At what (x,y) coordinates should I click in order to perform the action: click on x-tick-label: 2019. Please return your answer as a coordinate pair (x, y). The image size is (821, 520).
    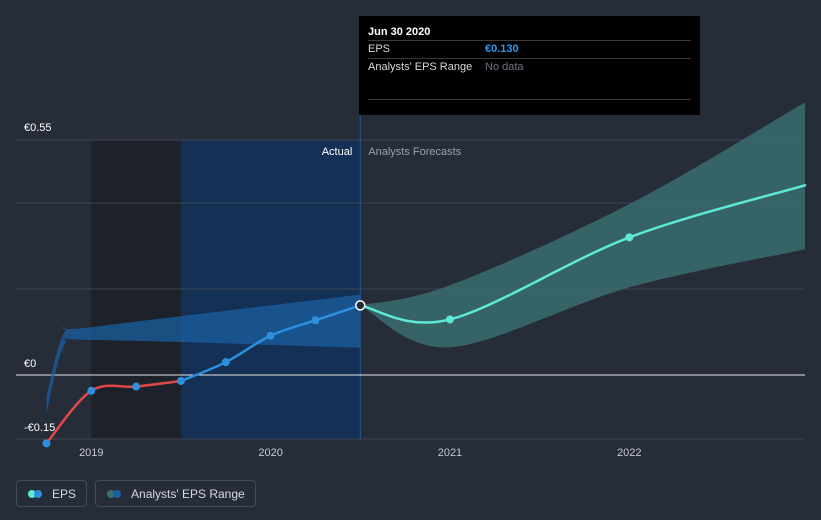
    Looking at the image, I should click on (91, 453).